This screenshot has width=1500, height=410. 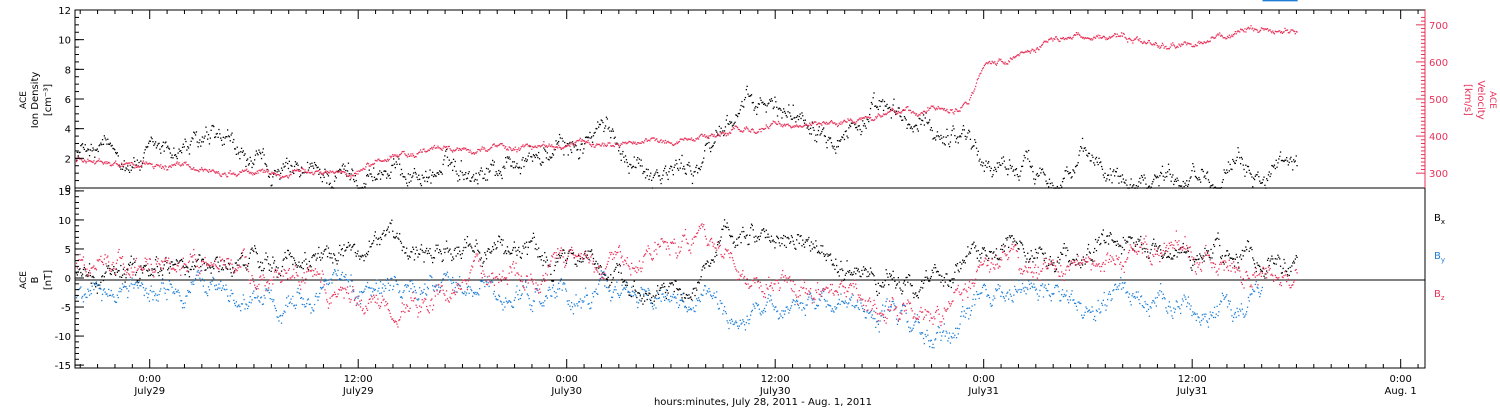 I want to click on bottom-ylabel-line3: [nT], so click(x=48, y=280).